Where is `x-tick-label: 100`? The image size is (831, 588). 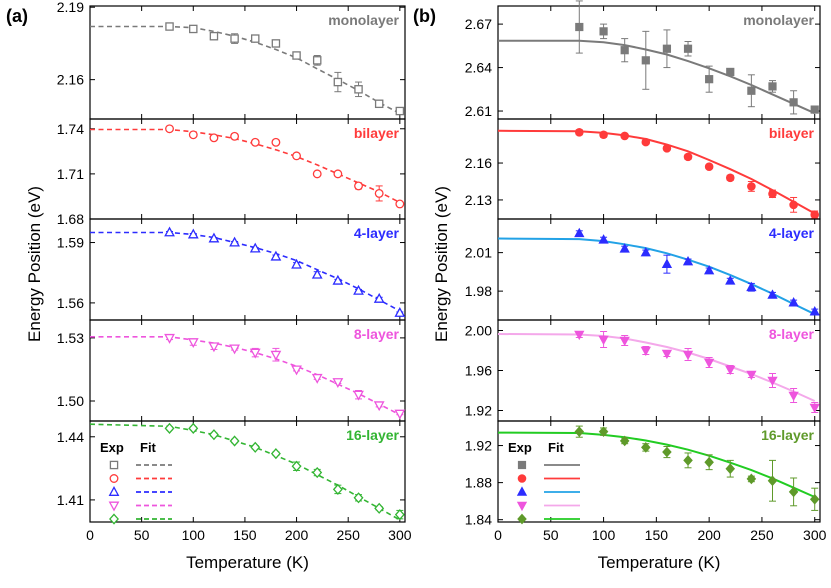
x-tick-label: 100 is located at coordinates (194, 535).